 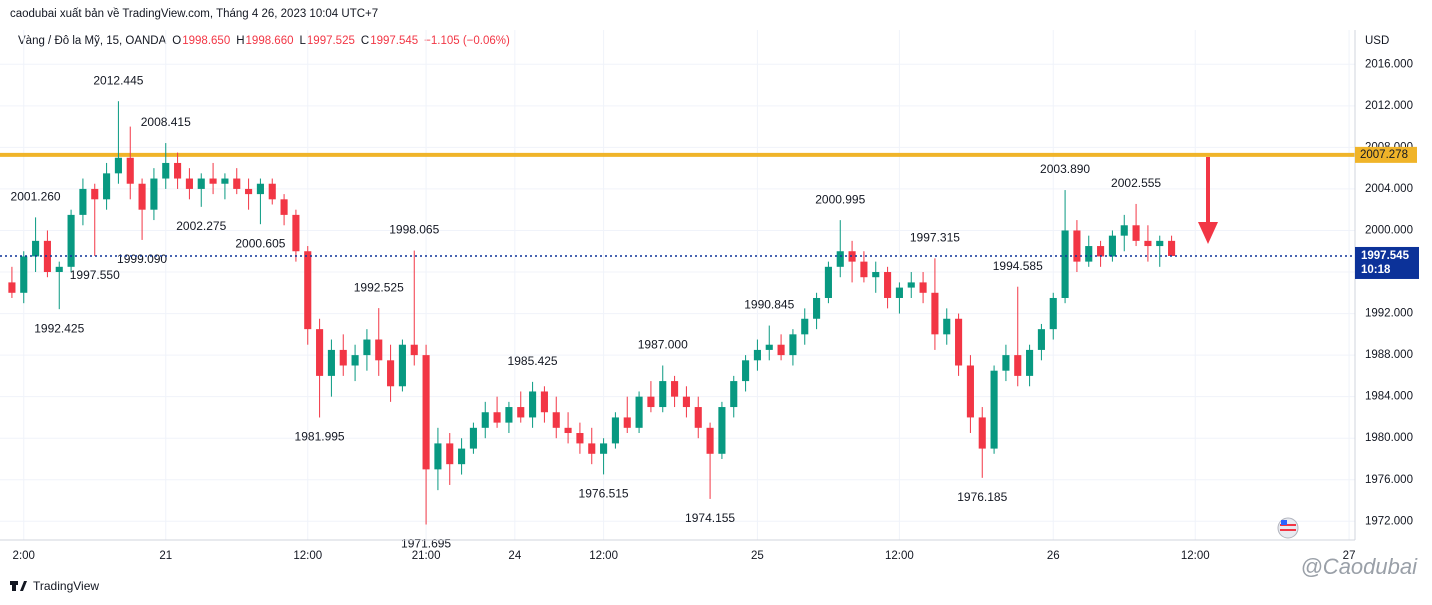 What do you see at coordinates (36, 197) in the screenshot?
I see `high-annotation: 2001.260` at bounding box center [36, 197].